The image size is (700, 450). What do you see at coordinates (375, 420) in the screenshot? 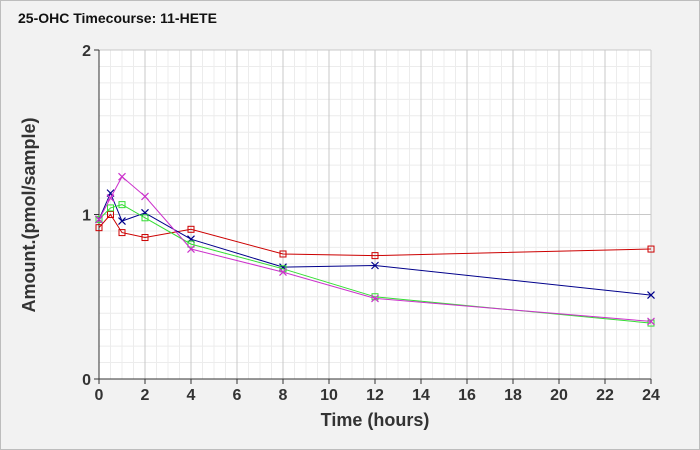
I see `x-axis-label: Time (hours)` at bounding box center [375, 420].